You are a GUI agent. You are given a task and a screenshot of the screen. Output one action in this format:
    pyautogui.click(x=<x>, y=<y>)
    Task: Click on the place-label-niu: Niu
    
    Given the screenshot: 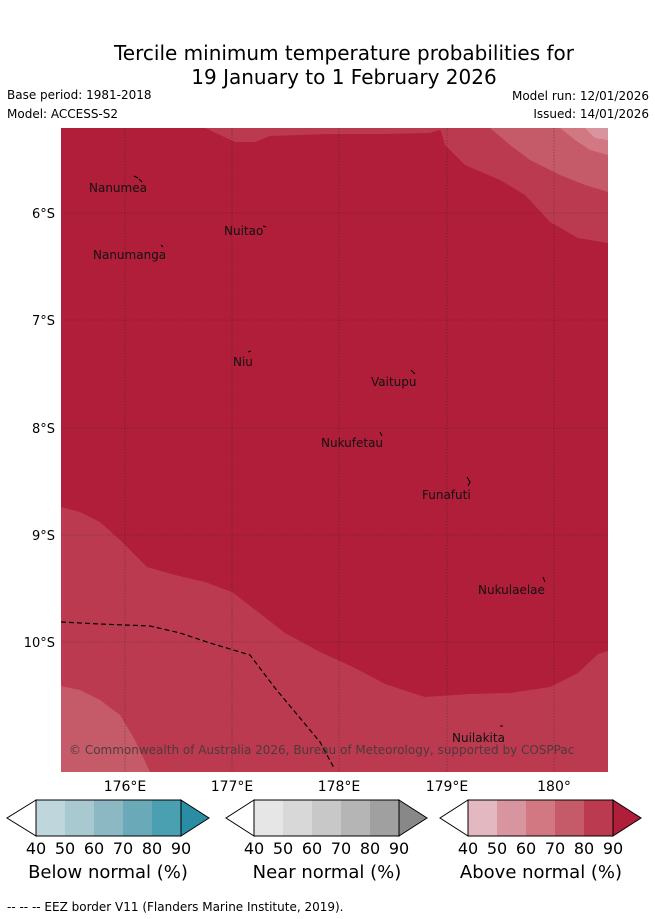 What is the action you would take?
    pyautogui.click(x=243, y=362)
    